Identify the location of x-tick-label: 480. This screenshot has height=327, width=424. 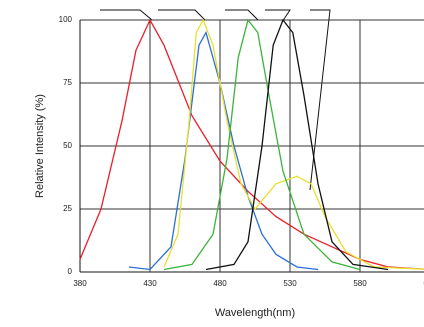
(220, 283).